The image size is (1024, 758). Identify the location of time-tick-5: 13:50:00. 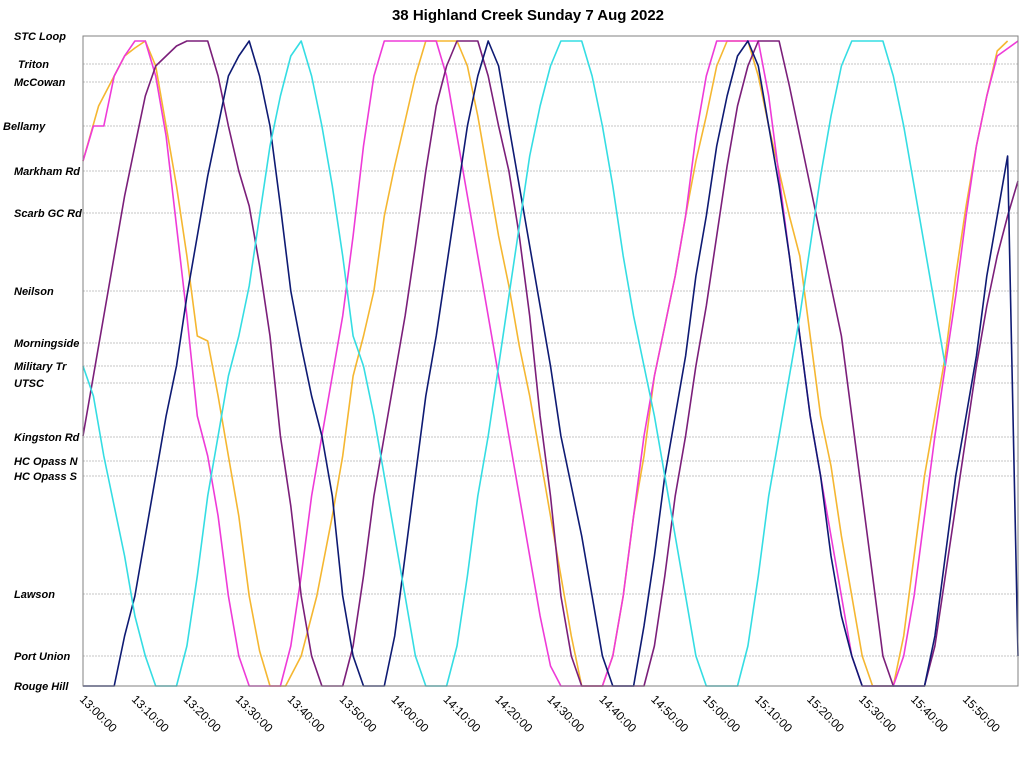
(358, 713).